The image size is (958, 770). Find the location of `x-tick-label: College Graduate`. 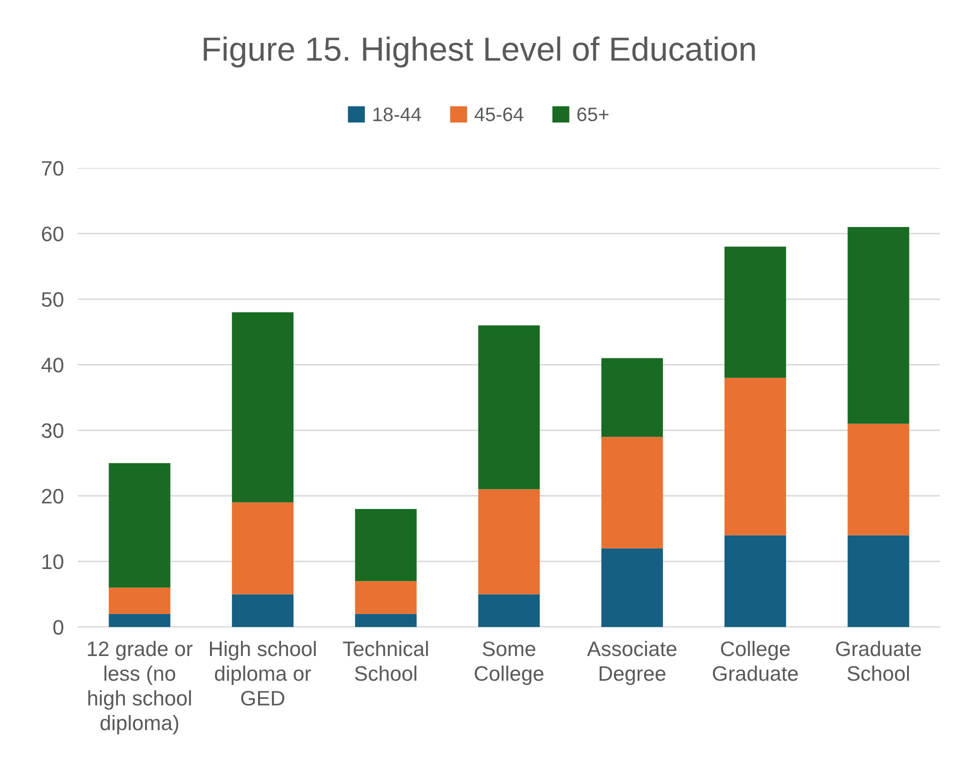

x-tick-label: College Graduate is located at coordinates (755, 660).